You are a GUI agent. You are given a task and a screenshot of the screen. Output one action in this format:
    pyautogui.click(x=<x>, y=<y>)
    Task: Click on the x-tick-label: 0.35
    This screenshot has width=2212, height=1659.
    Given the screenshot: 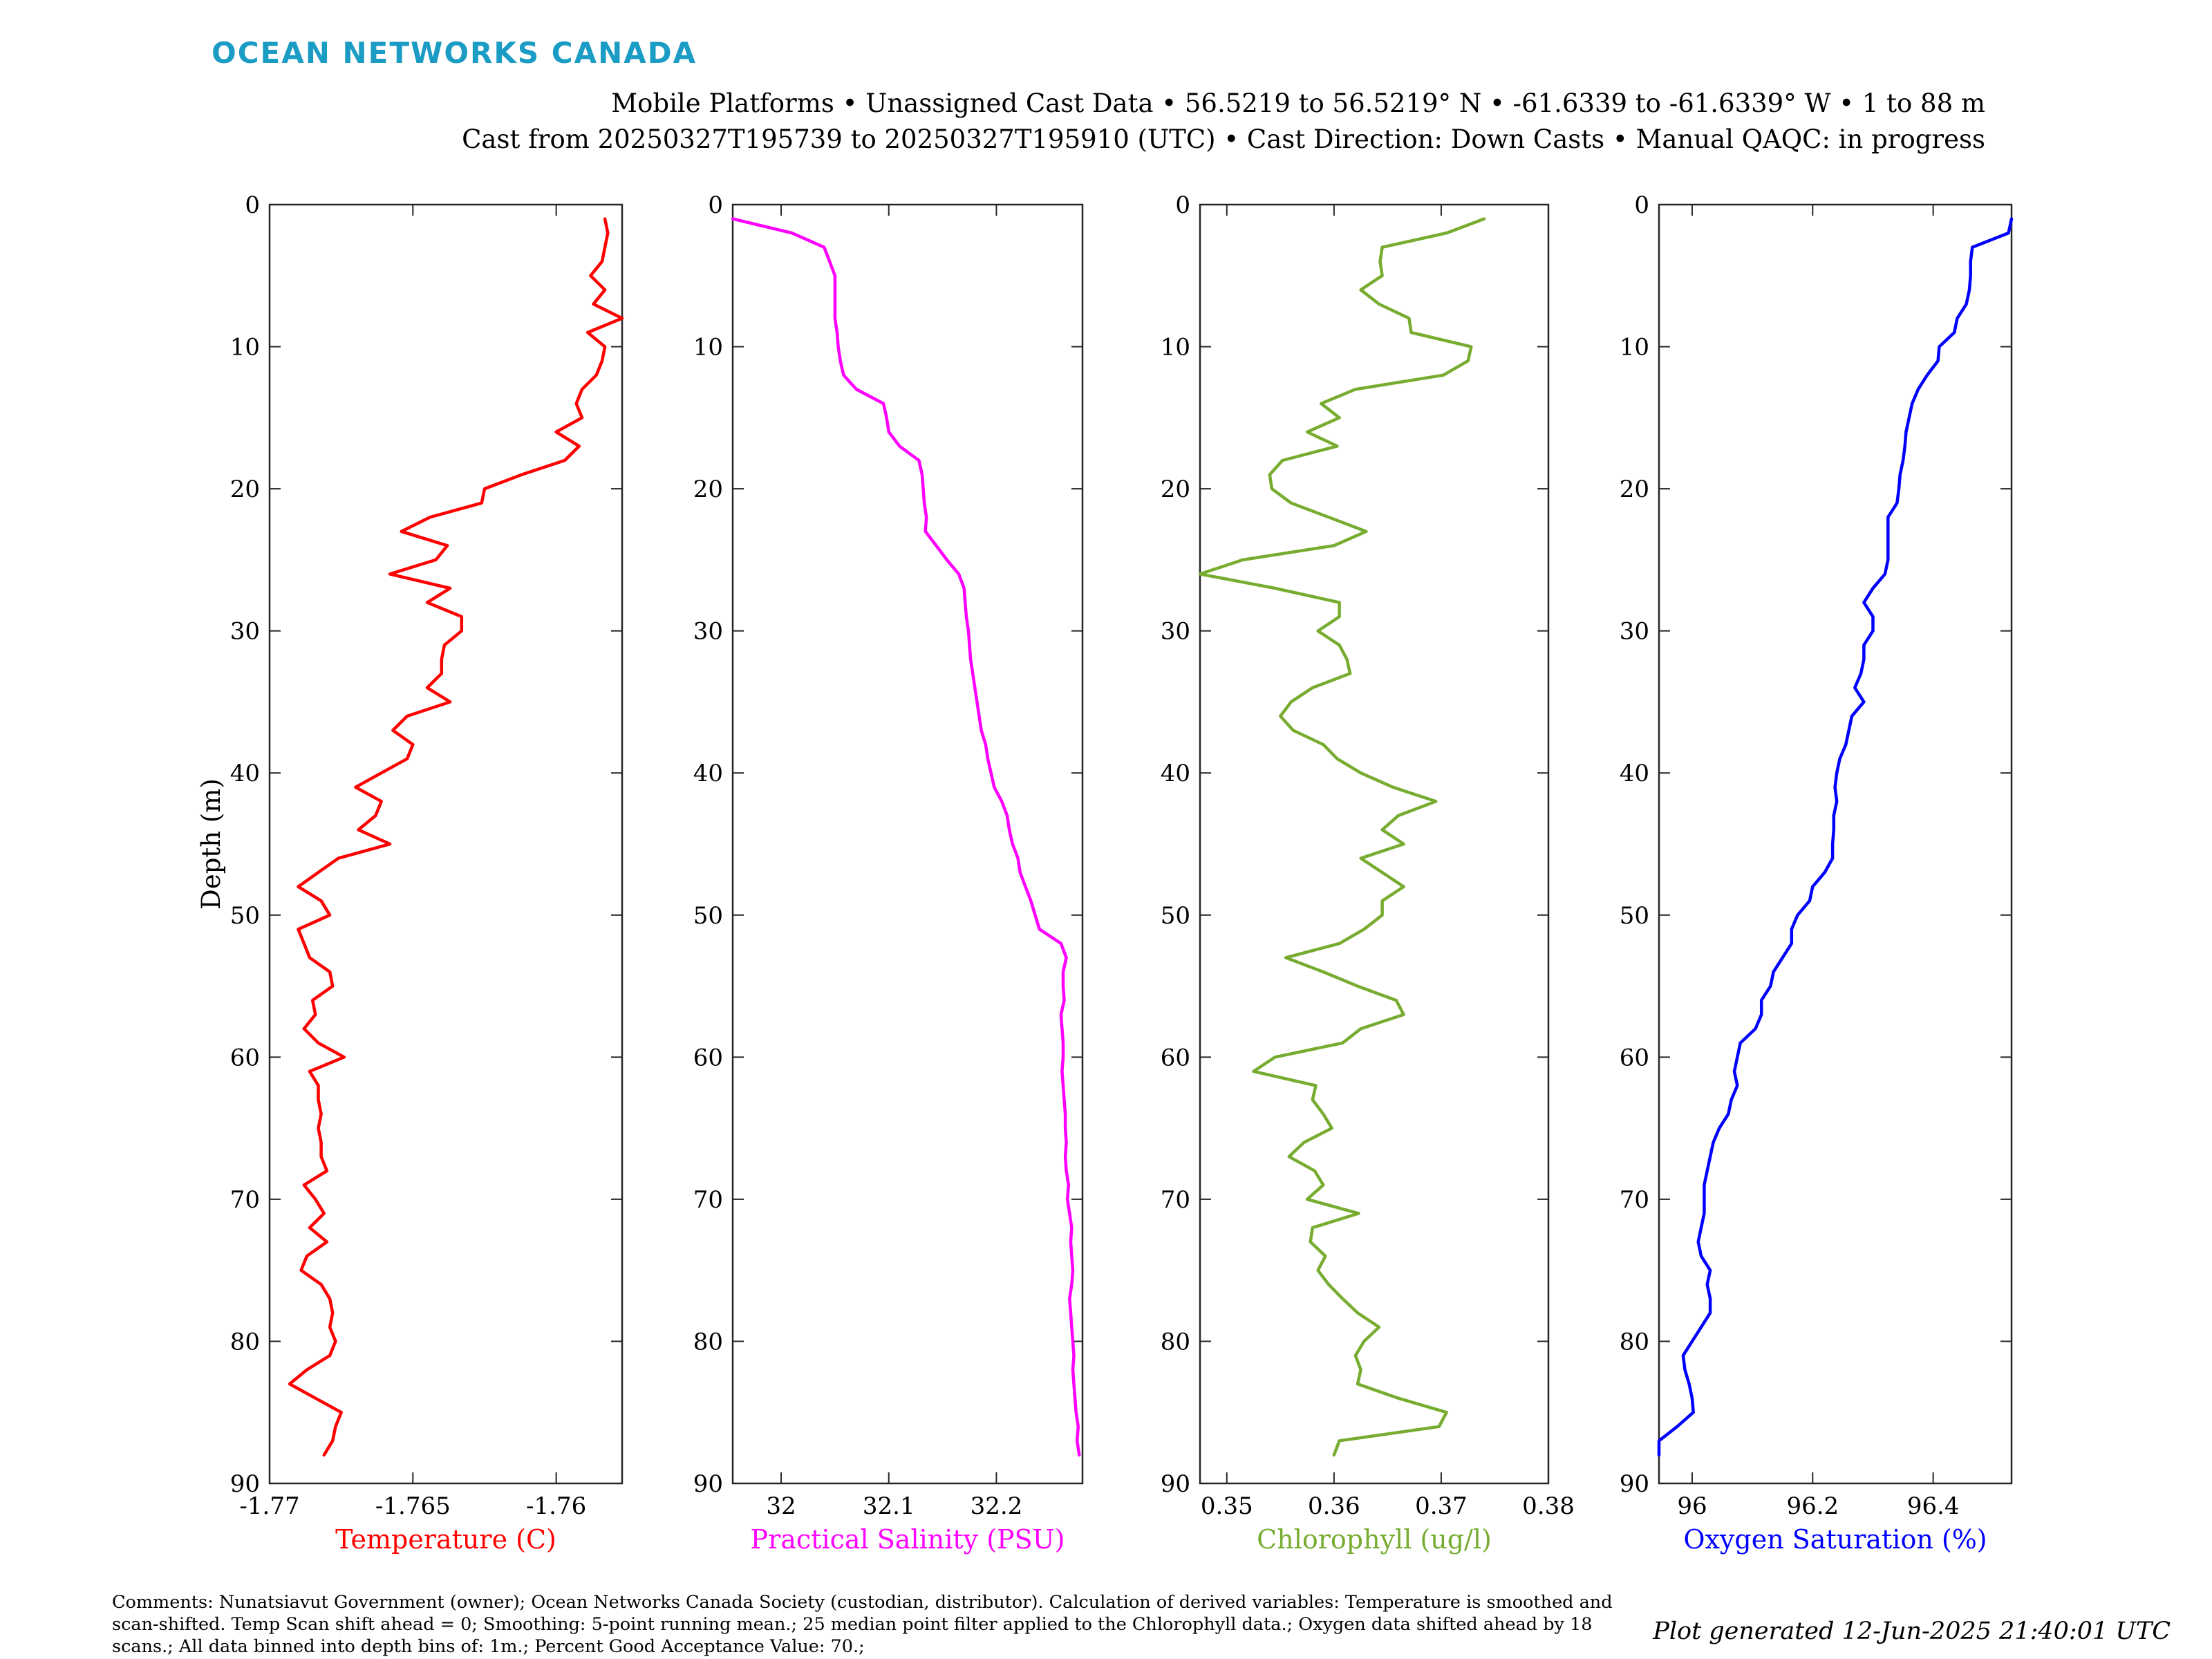 What is the action you would take?
    pyautogui.click(x=1227, y=1506)
    